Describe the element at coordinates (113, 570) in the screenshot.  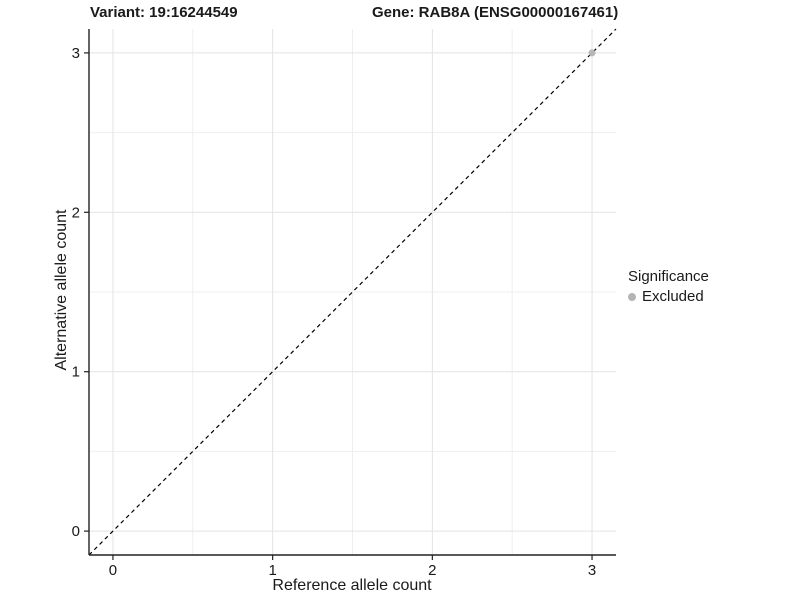
I see `x-tick-label: 0` at that location.